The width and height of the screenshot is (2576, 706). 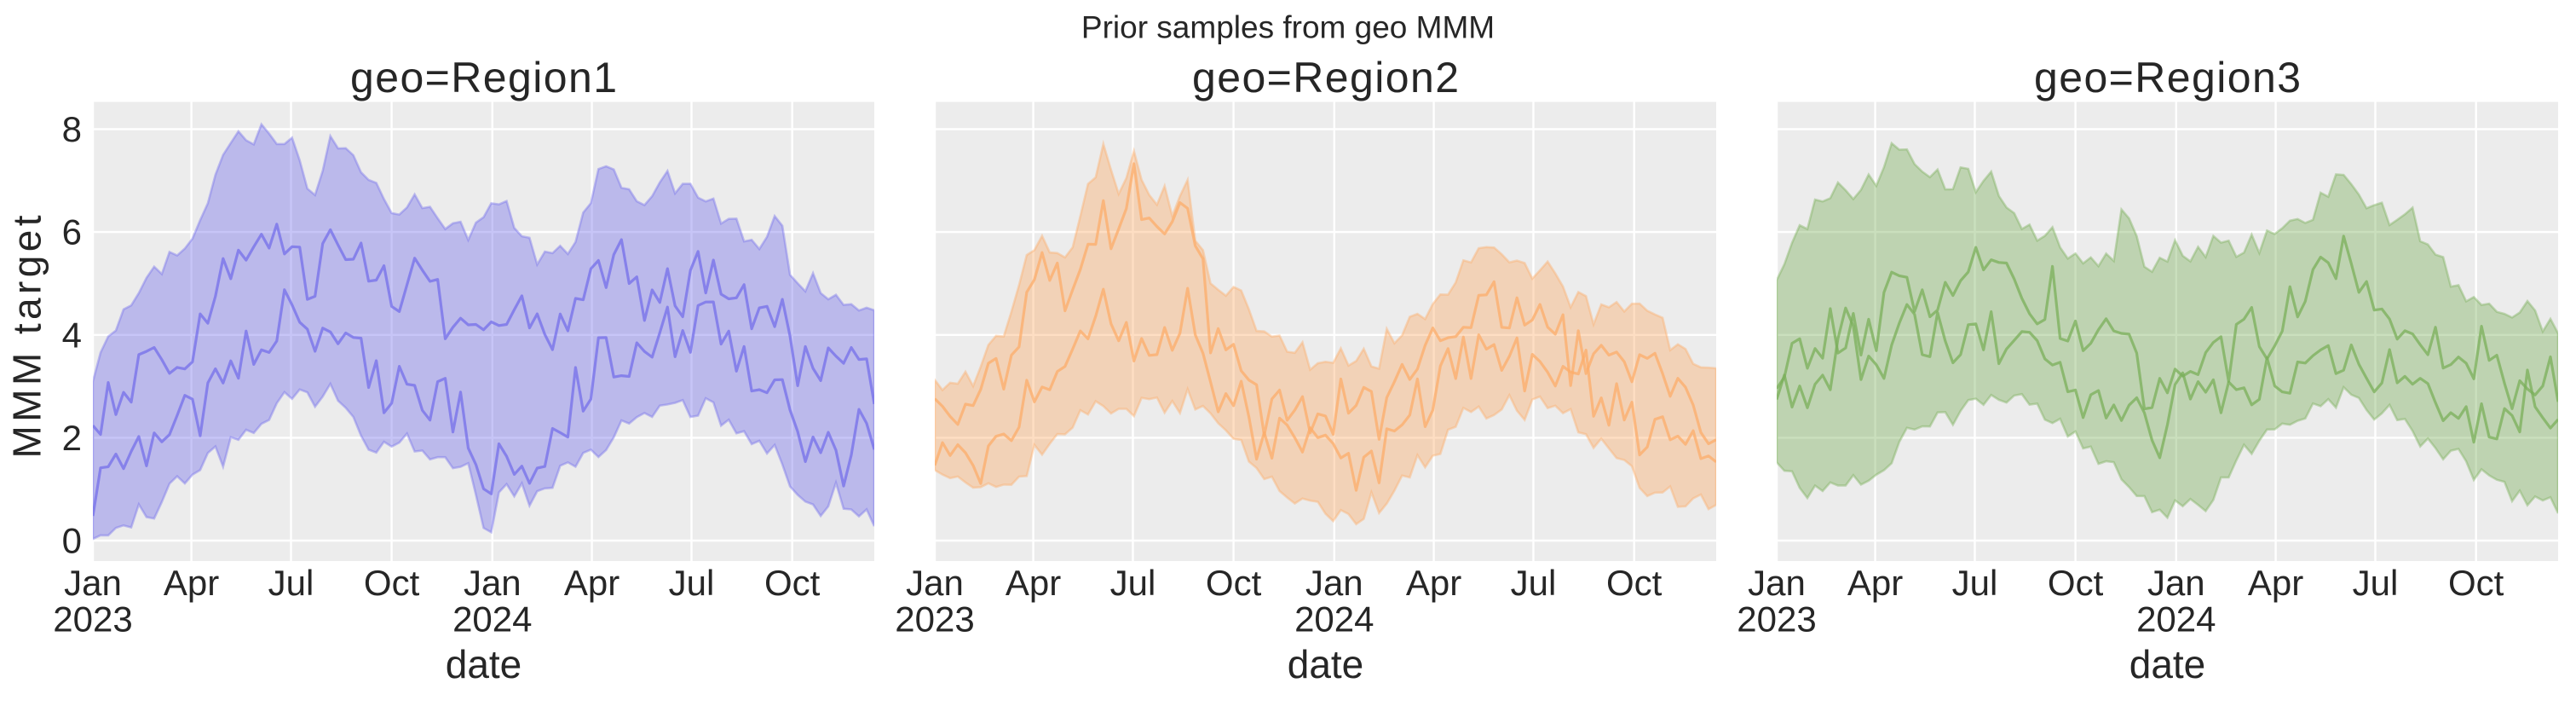 I want to click on svg-text: 0, so click(x=72, y=541).